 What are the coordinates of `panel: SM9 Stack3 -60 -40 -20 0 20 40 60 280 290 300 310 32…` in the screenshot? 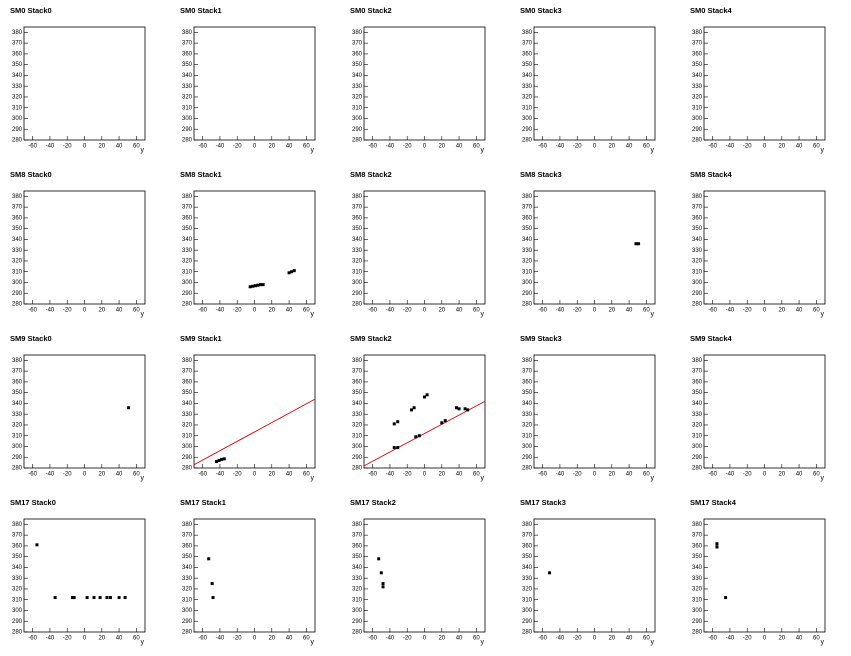 It's located at (588, 408).